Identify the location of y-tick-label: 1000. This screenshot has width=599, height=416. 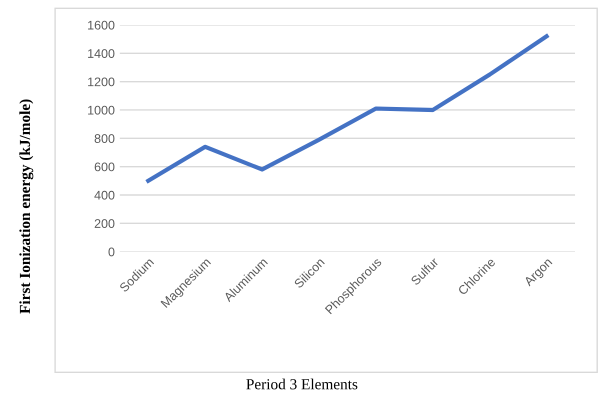
(101, 110).